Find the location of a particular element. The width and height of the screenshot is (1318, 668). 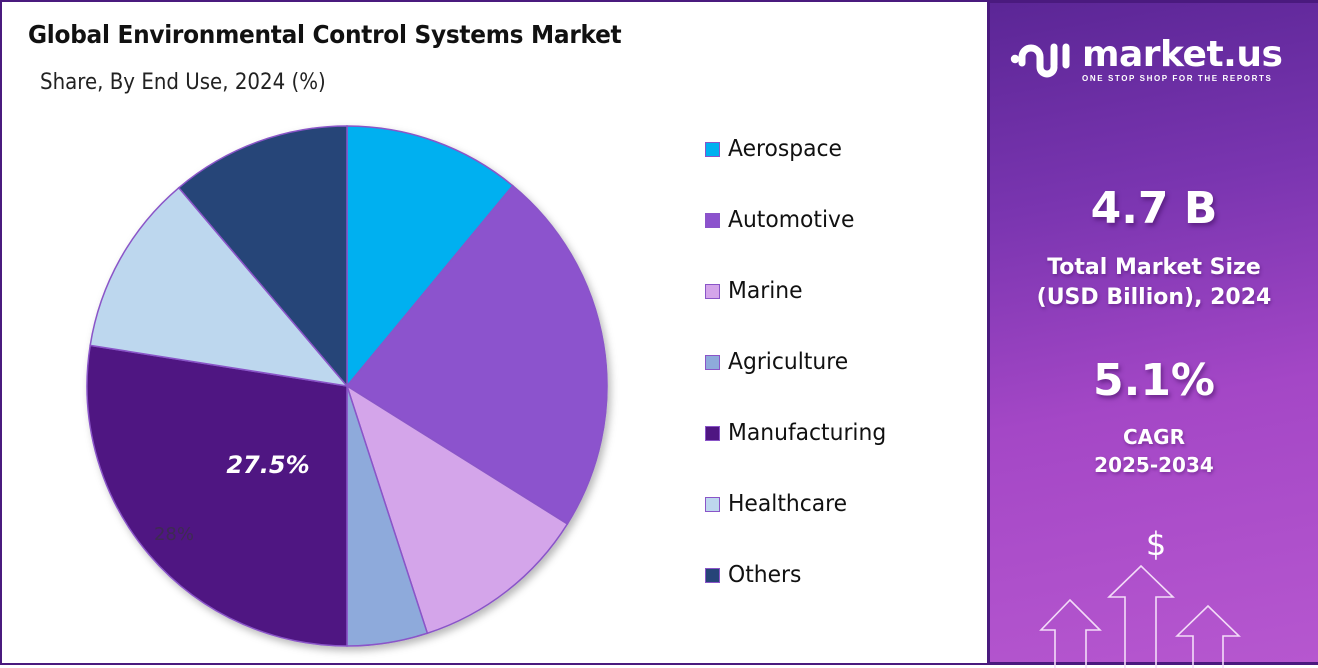

chart-subtitle: Share, By End Use, 2024 (%) is located at coordinates (183, 82).